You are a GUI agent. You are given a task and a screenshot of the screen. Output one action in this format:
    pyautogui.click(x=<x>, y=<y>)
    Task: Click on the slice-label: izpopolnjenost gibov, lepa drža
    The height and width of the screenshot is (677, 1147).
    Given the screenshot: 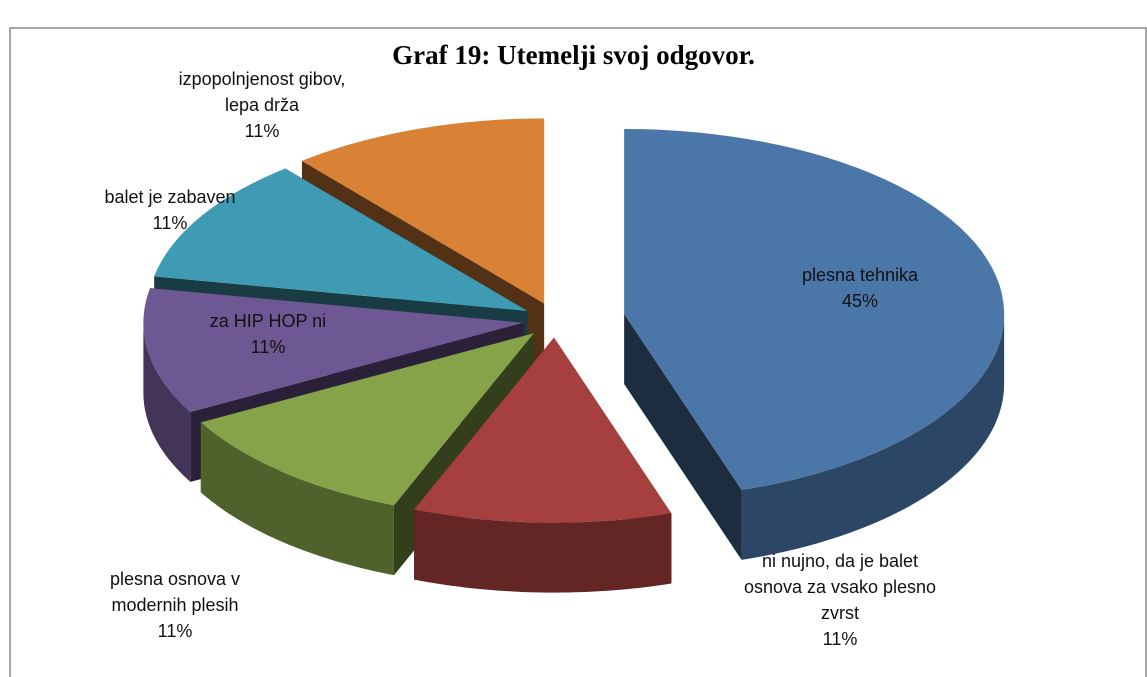 What is the action you would take?
    pyautogui.click(x=262, y=92)
    